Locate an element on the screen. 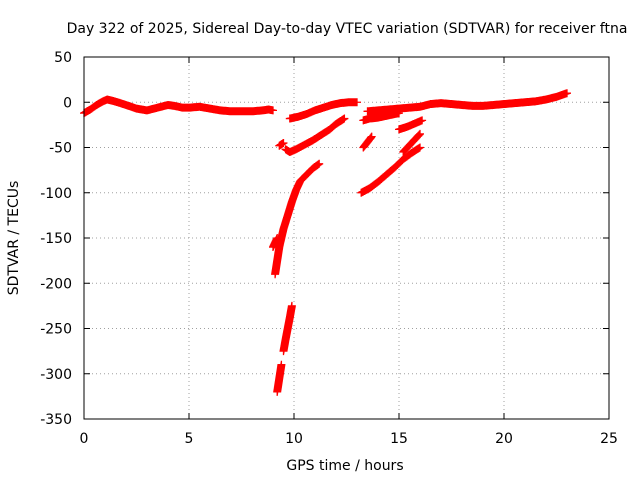 The image size is (640, 480). y-tick-label: -100 is located at coordinates (56, 194).